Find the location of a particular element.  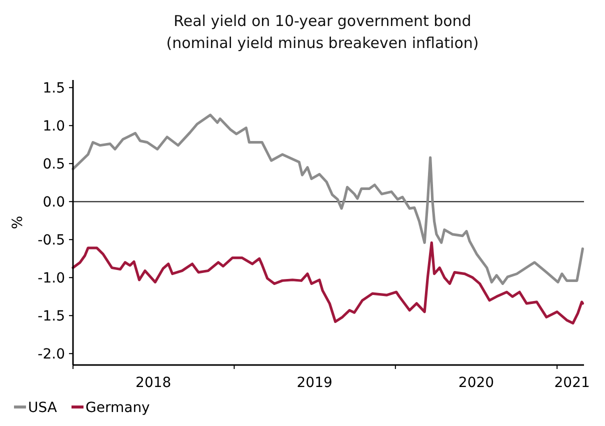

legend-label: Germany is located at coordinates (118, 408).